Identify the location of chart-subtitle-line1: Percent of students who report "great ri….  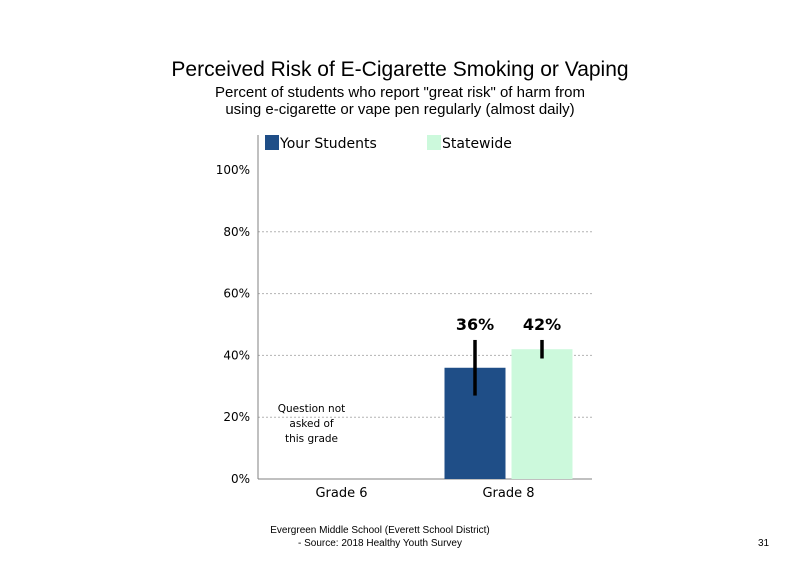
(400, 92).